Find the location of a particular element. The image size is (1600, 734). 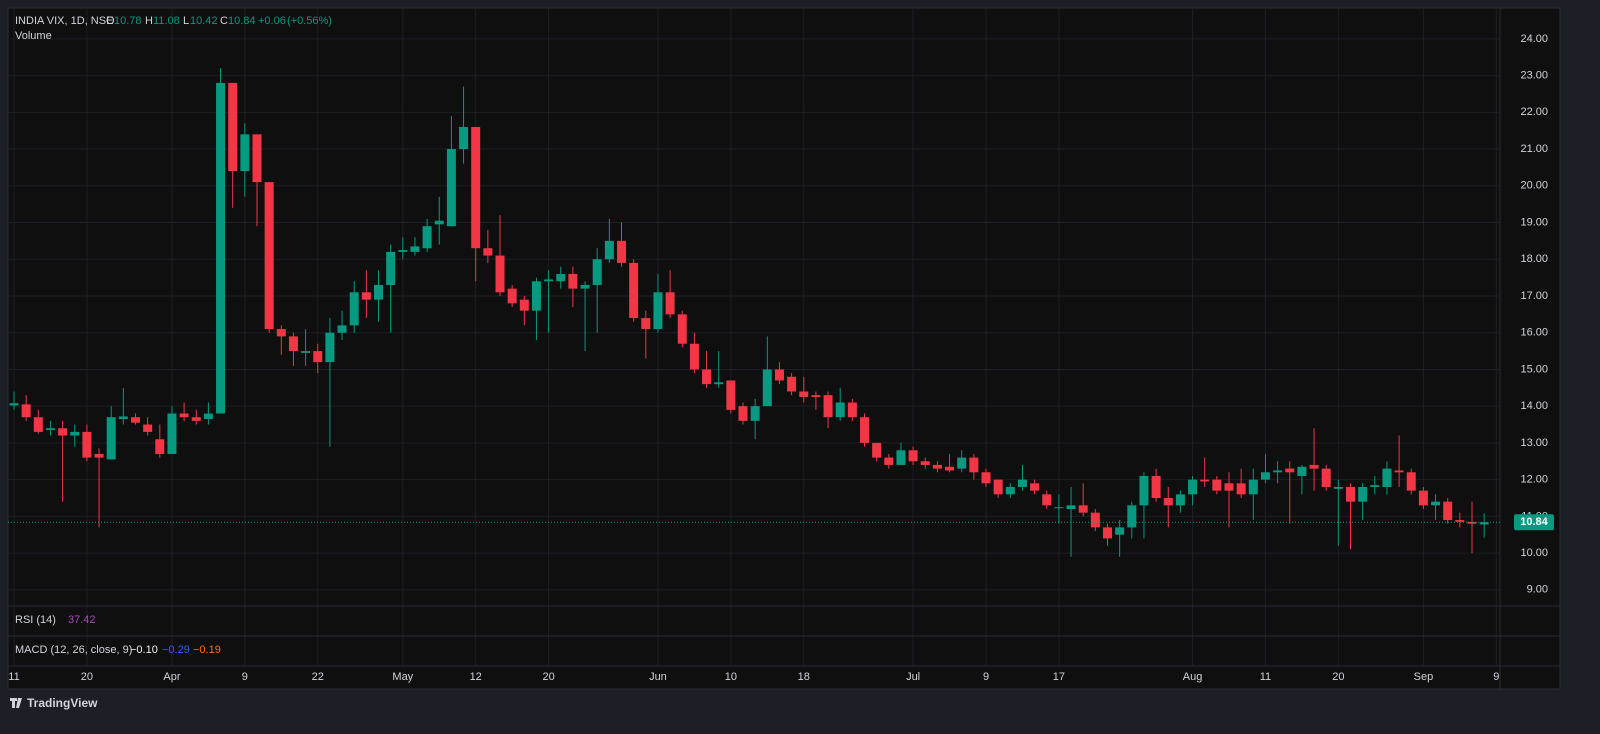

x-tick-label: 12 is located at coordinates (476, 677).